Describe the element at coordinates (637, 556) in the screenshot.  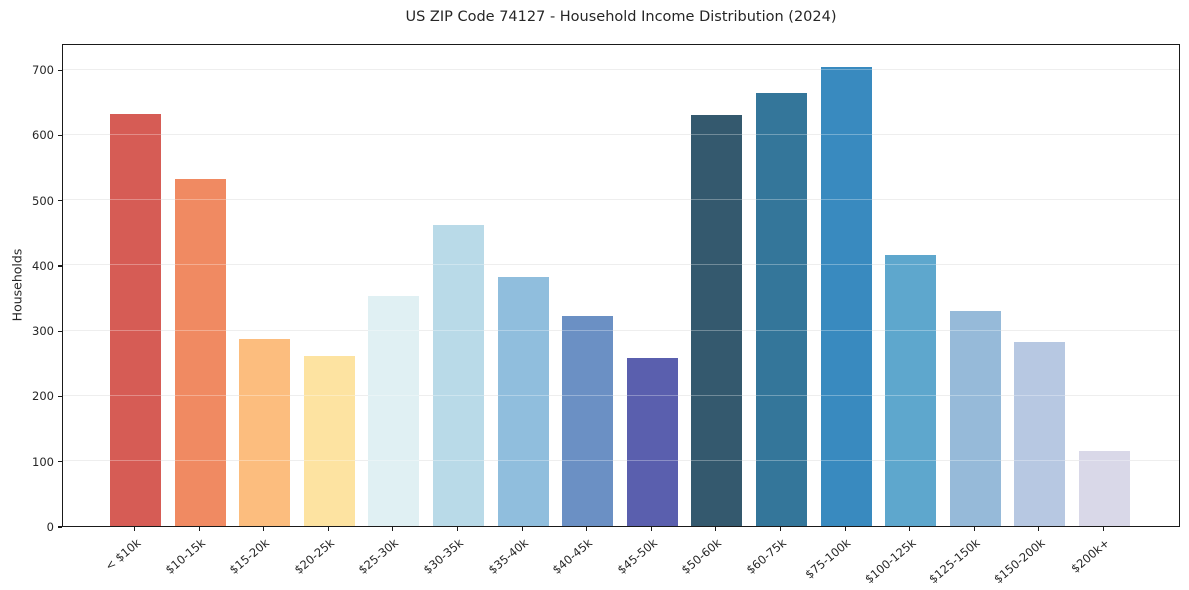
I see `x-tick-label: $45-50k` at that location.